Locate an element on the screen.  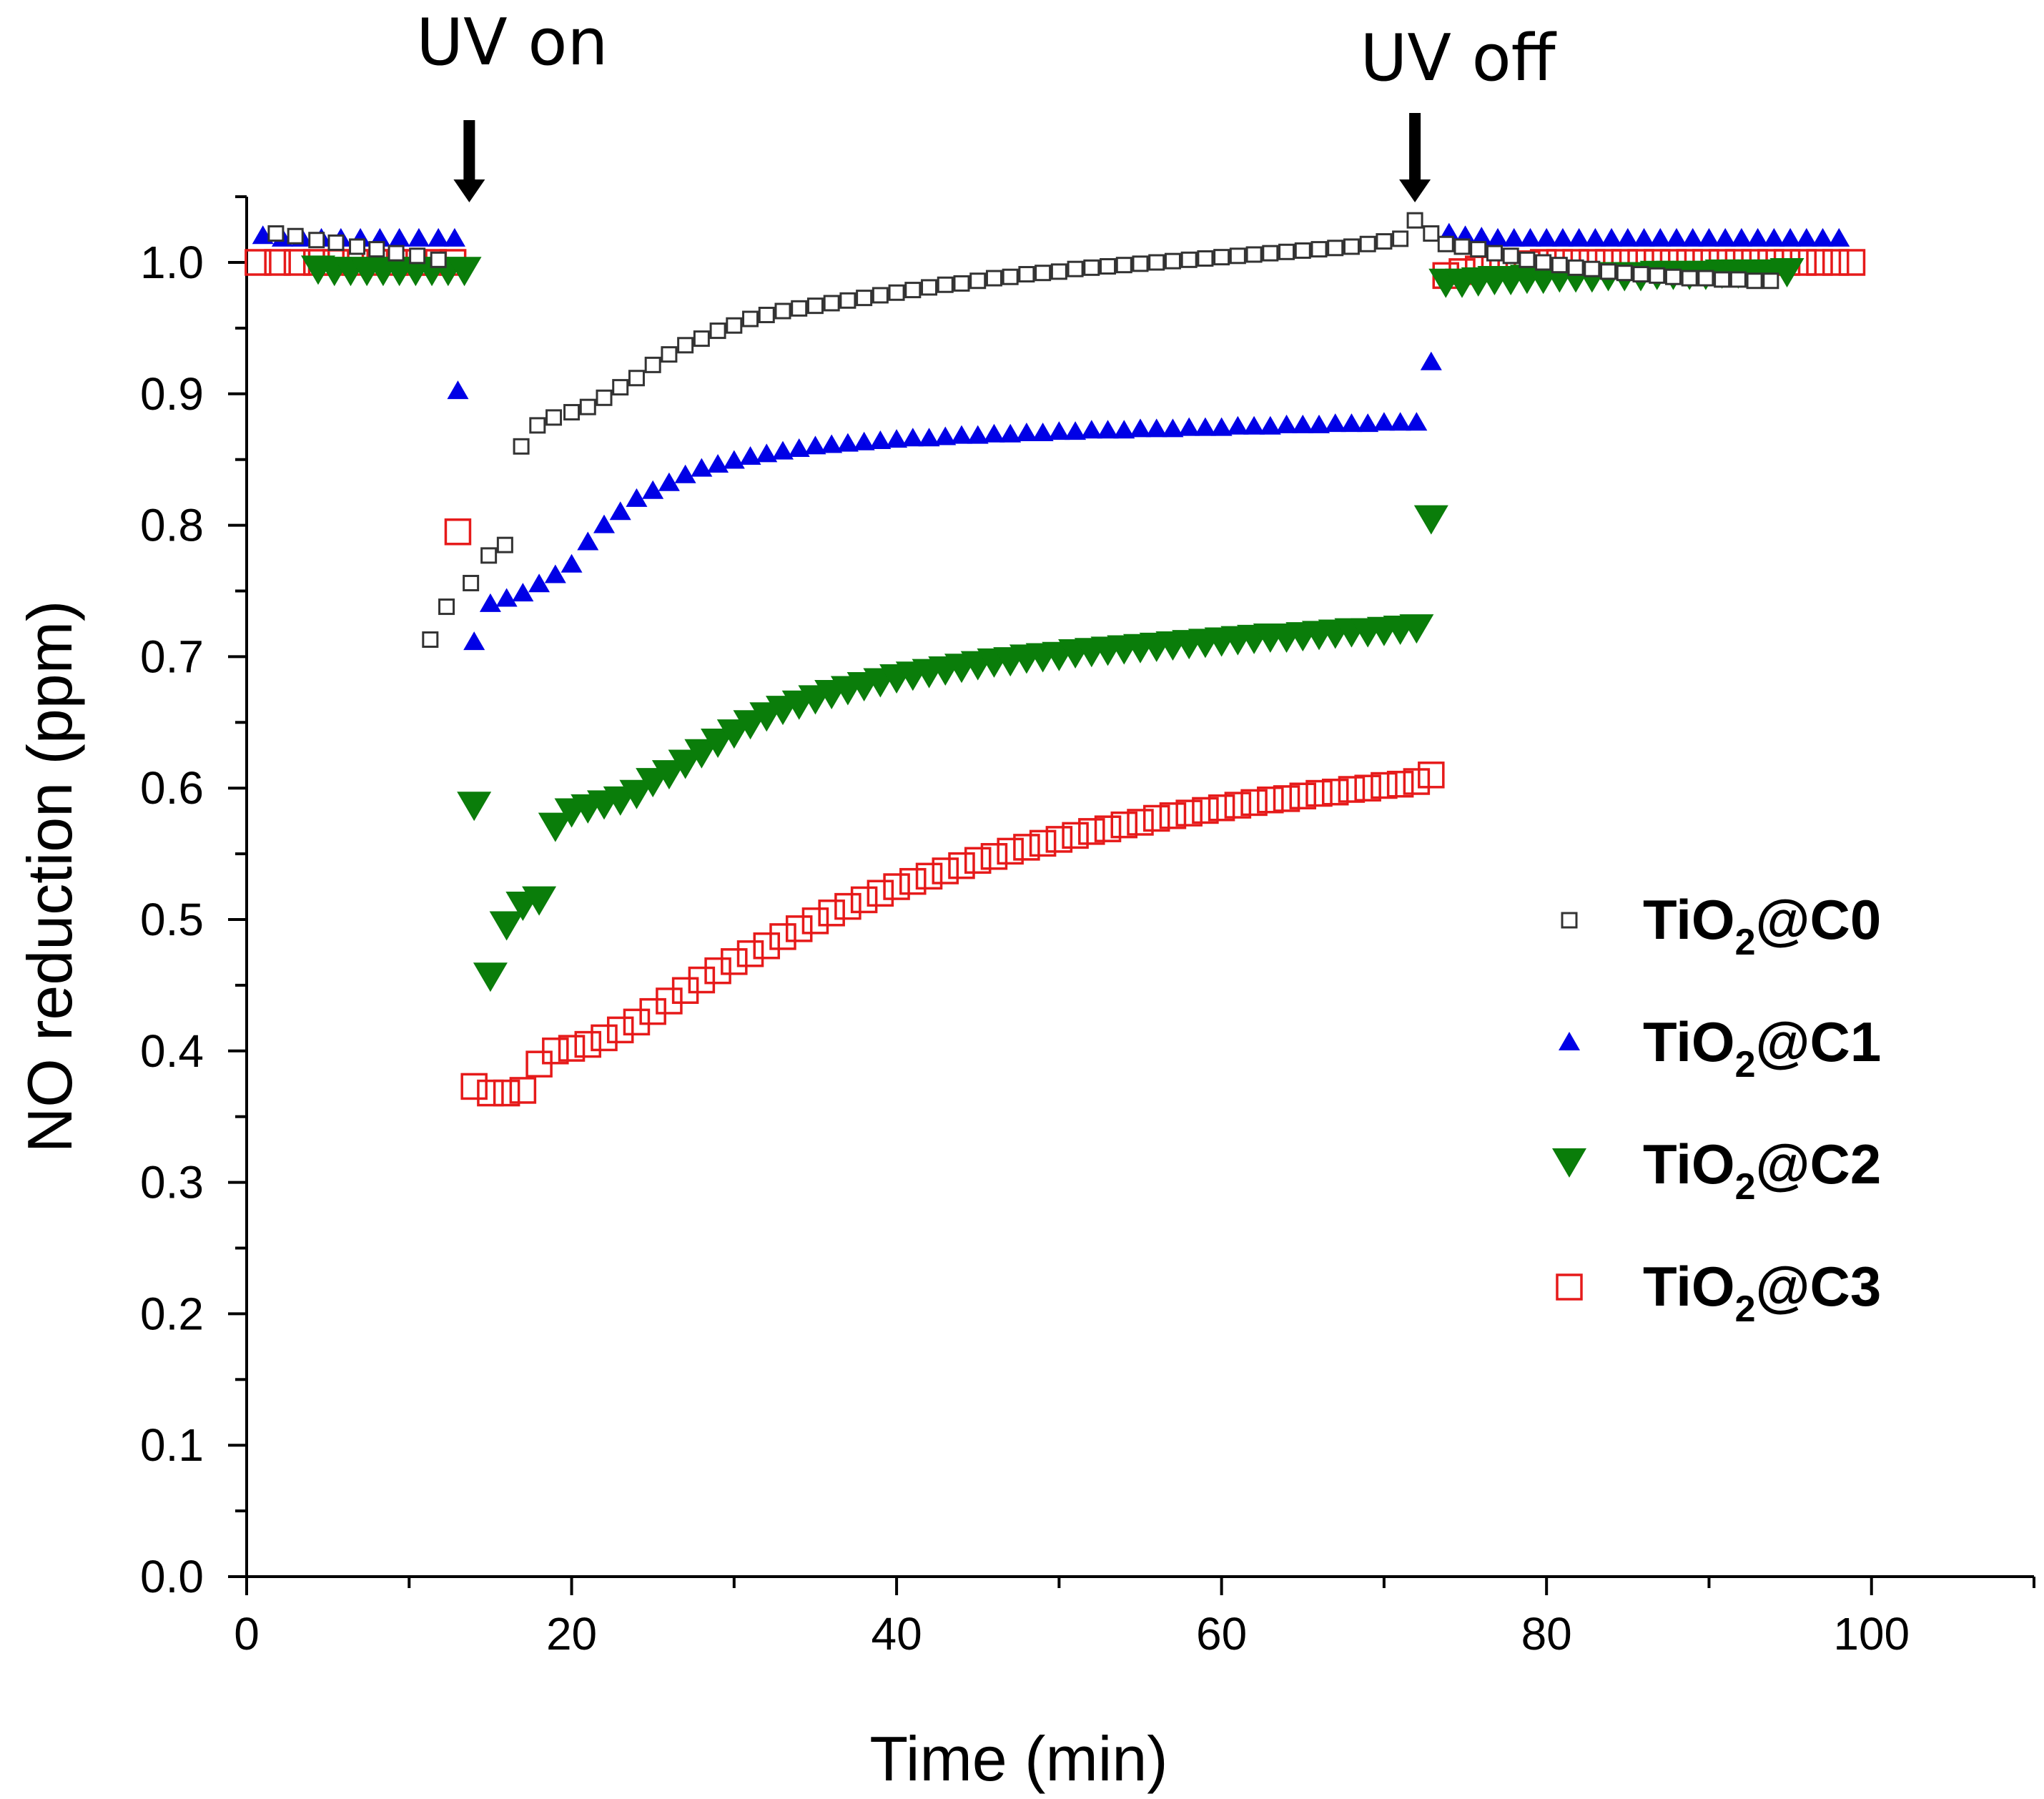
annotation-label: UV off is located at coordinates (1459, 58).